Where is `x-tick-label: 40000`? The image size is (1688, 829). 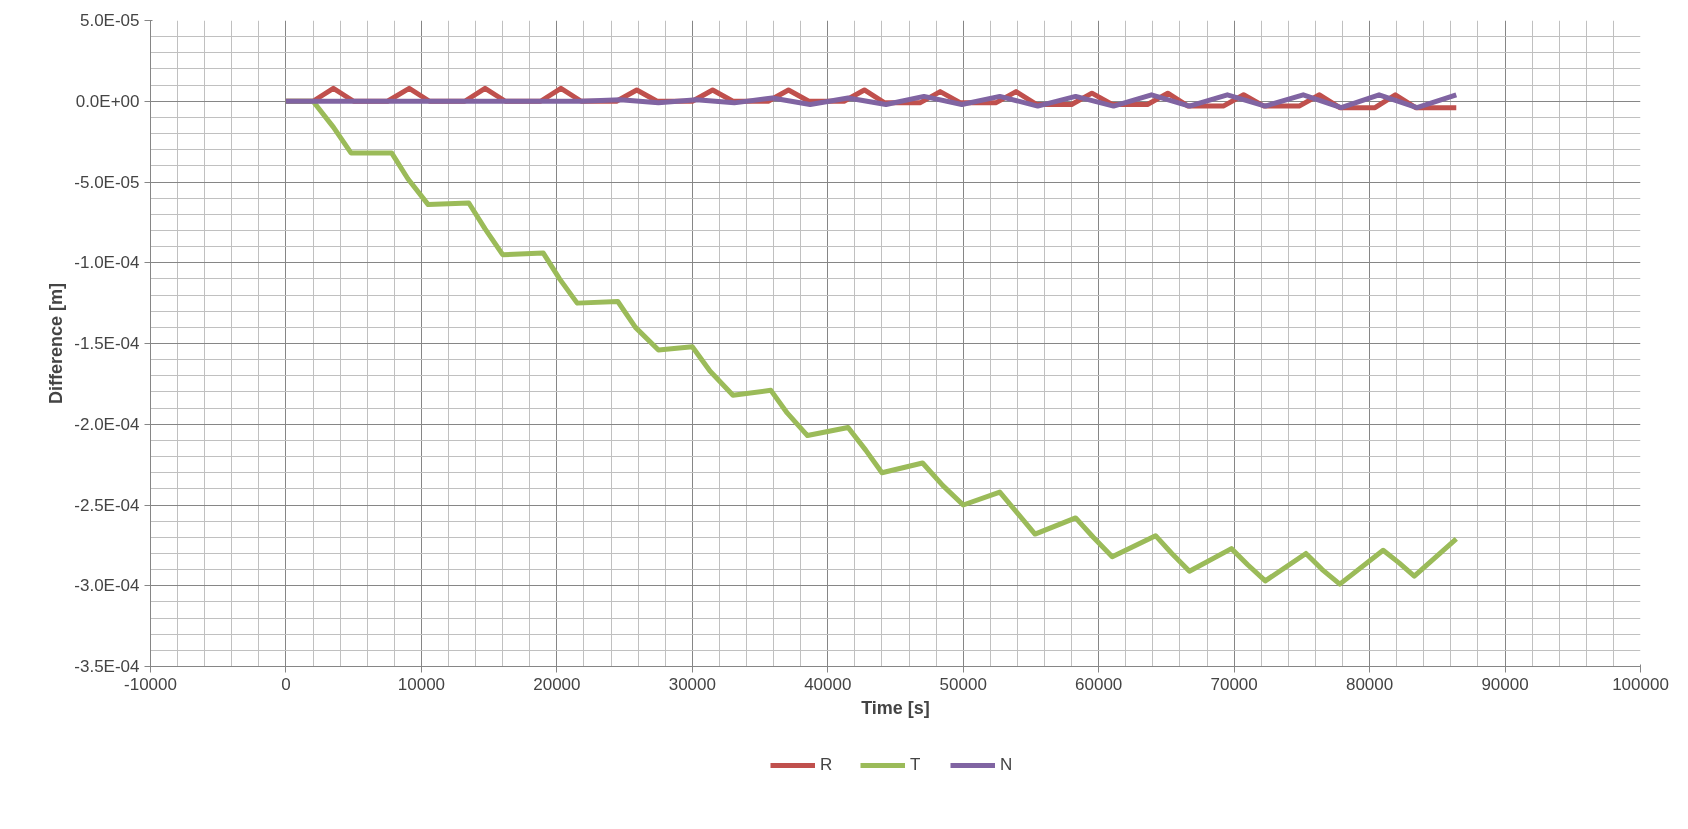
x-tick-label: 40000 is located at coordinates (828, 684).